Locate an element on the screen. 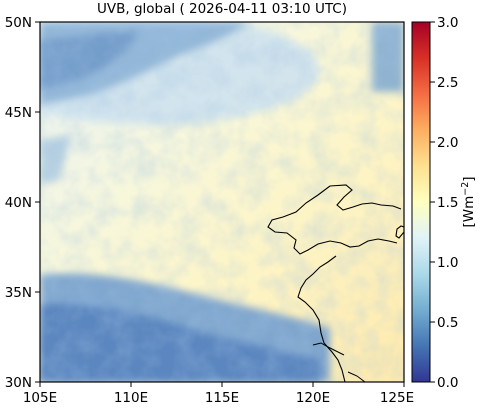 The height and width of the screenshot is (408, 480). map-title: UVB, global ( 2026-04-11 03:10 UTC) is located at coordinates (222, 9).